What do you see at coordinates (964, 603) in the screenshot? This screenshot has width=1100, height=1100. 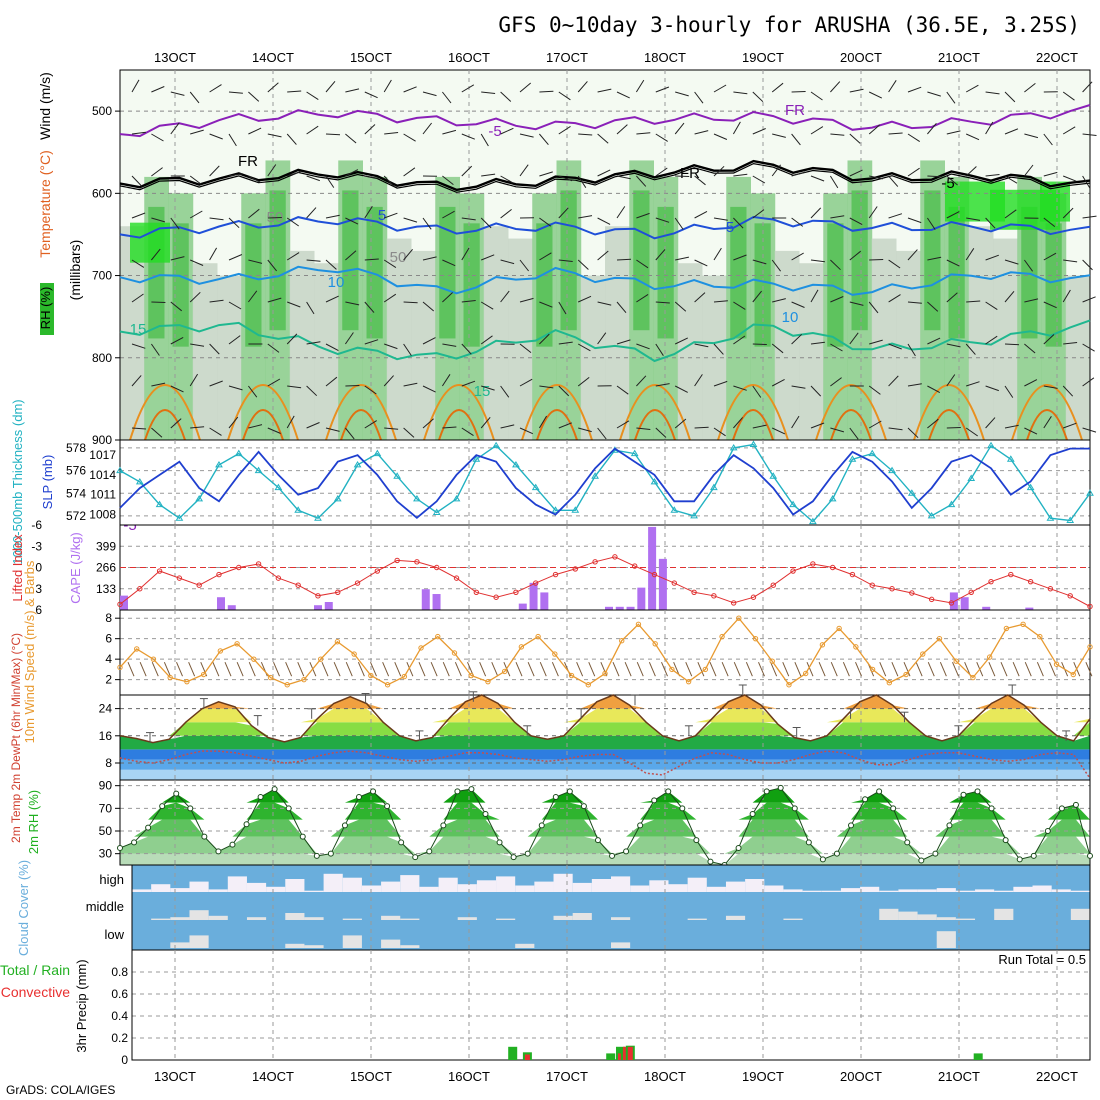 I see `cape-bar` at bounding box center [964, 603].